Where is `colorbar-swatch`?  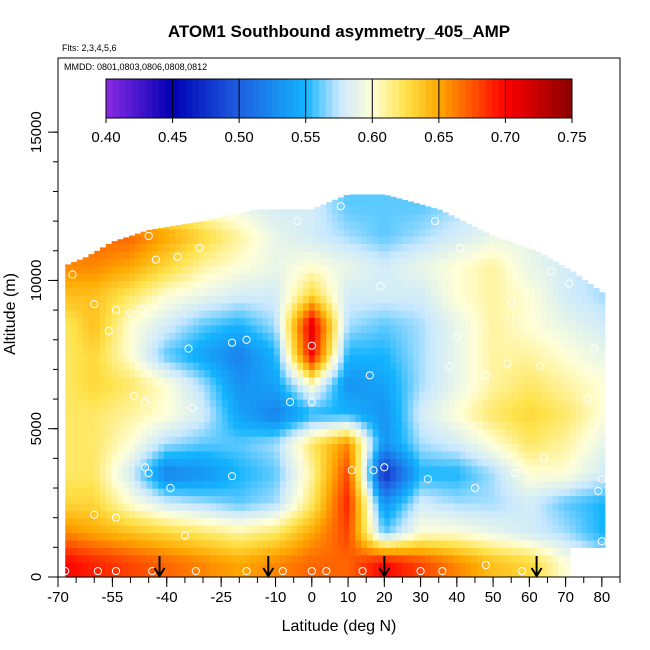
colorbar-swatch is located at coordinates (409, 98).